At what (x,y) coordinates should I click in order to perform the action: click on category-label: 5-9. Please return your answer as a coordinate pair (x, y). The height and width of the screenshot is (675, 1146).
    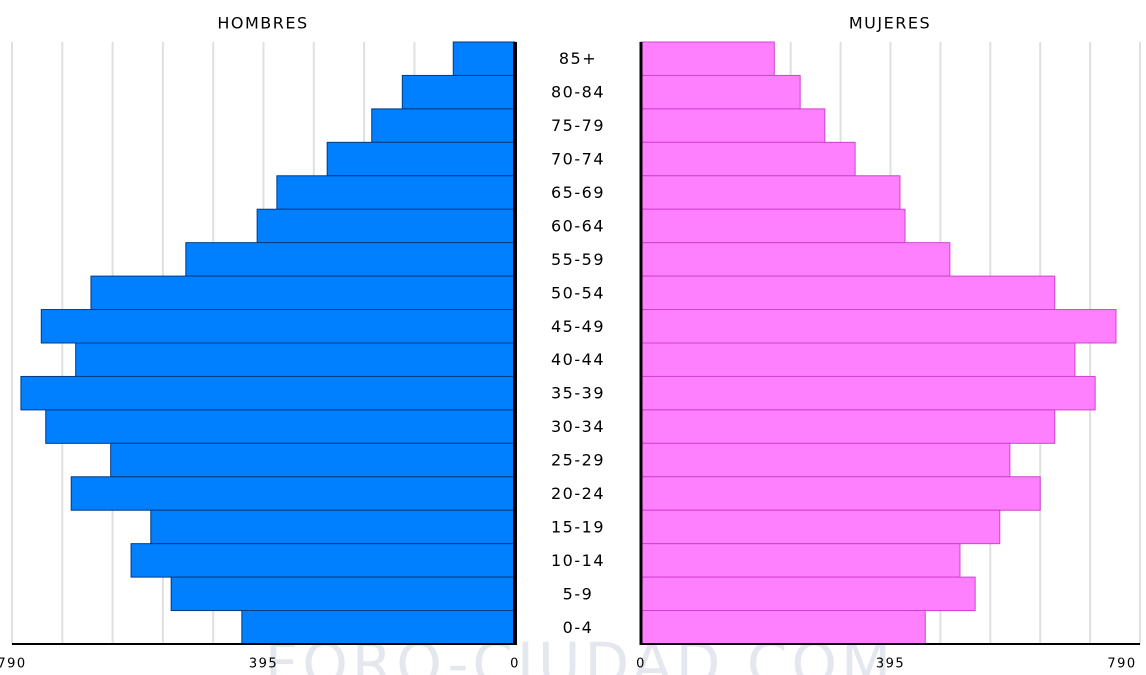
    Looking at the image, I should click on (578, 593).